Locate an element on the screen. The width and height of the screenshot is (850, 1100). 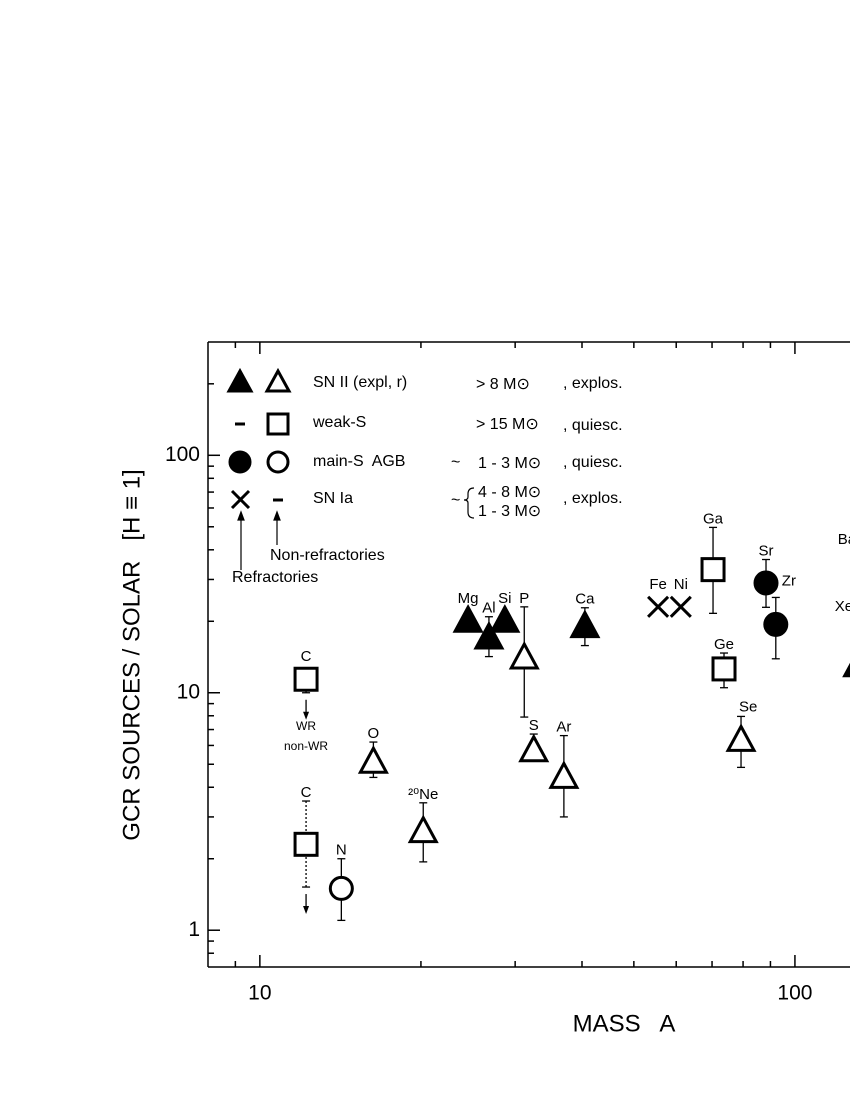
legend-label: SN Ia is located at coordinates (333, 498).